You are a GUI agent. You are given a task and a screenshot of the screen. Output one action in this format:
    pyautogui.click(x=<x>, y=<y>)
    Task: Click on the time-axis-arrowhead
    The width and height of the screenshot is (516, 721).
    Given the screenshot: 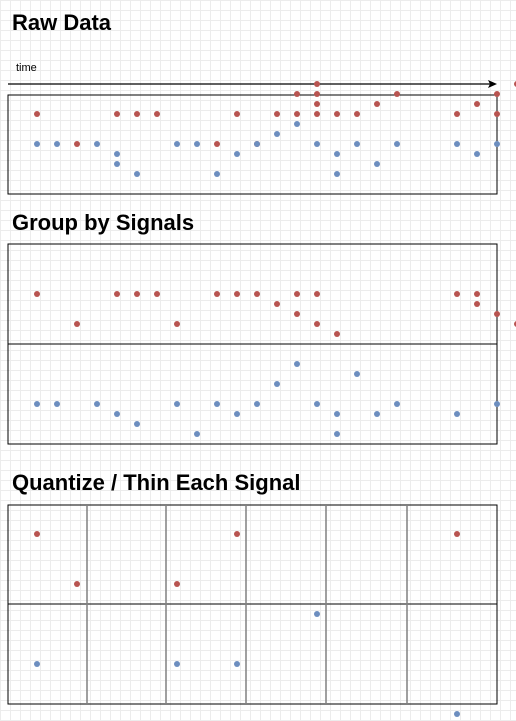 What is the action you would take?
    pyautogui.click(x=492, y=84)
    